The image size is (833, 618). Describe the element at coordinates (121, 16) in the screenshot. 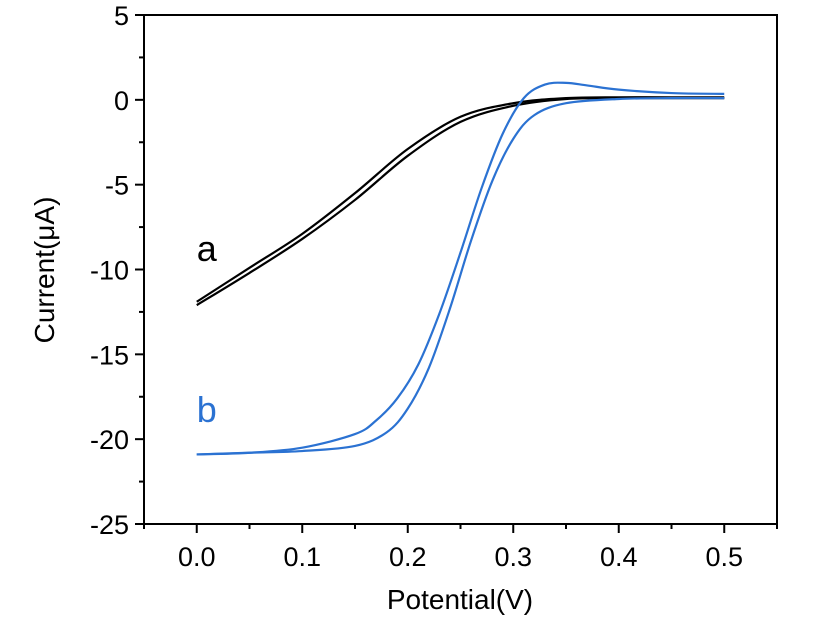

I see `y-tick-label: 5` at that location.